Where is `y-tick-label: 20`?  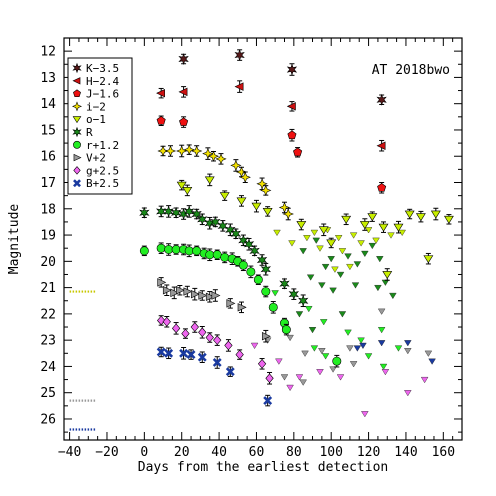 y-tick-label: 20 is located at coordinates (48, 262).